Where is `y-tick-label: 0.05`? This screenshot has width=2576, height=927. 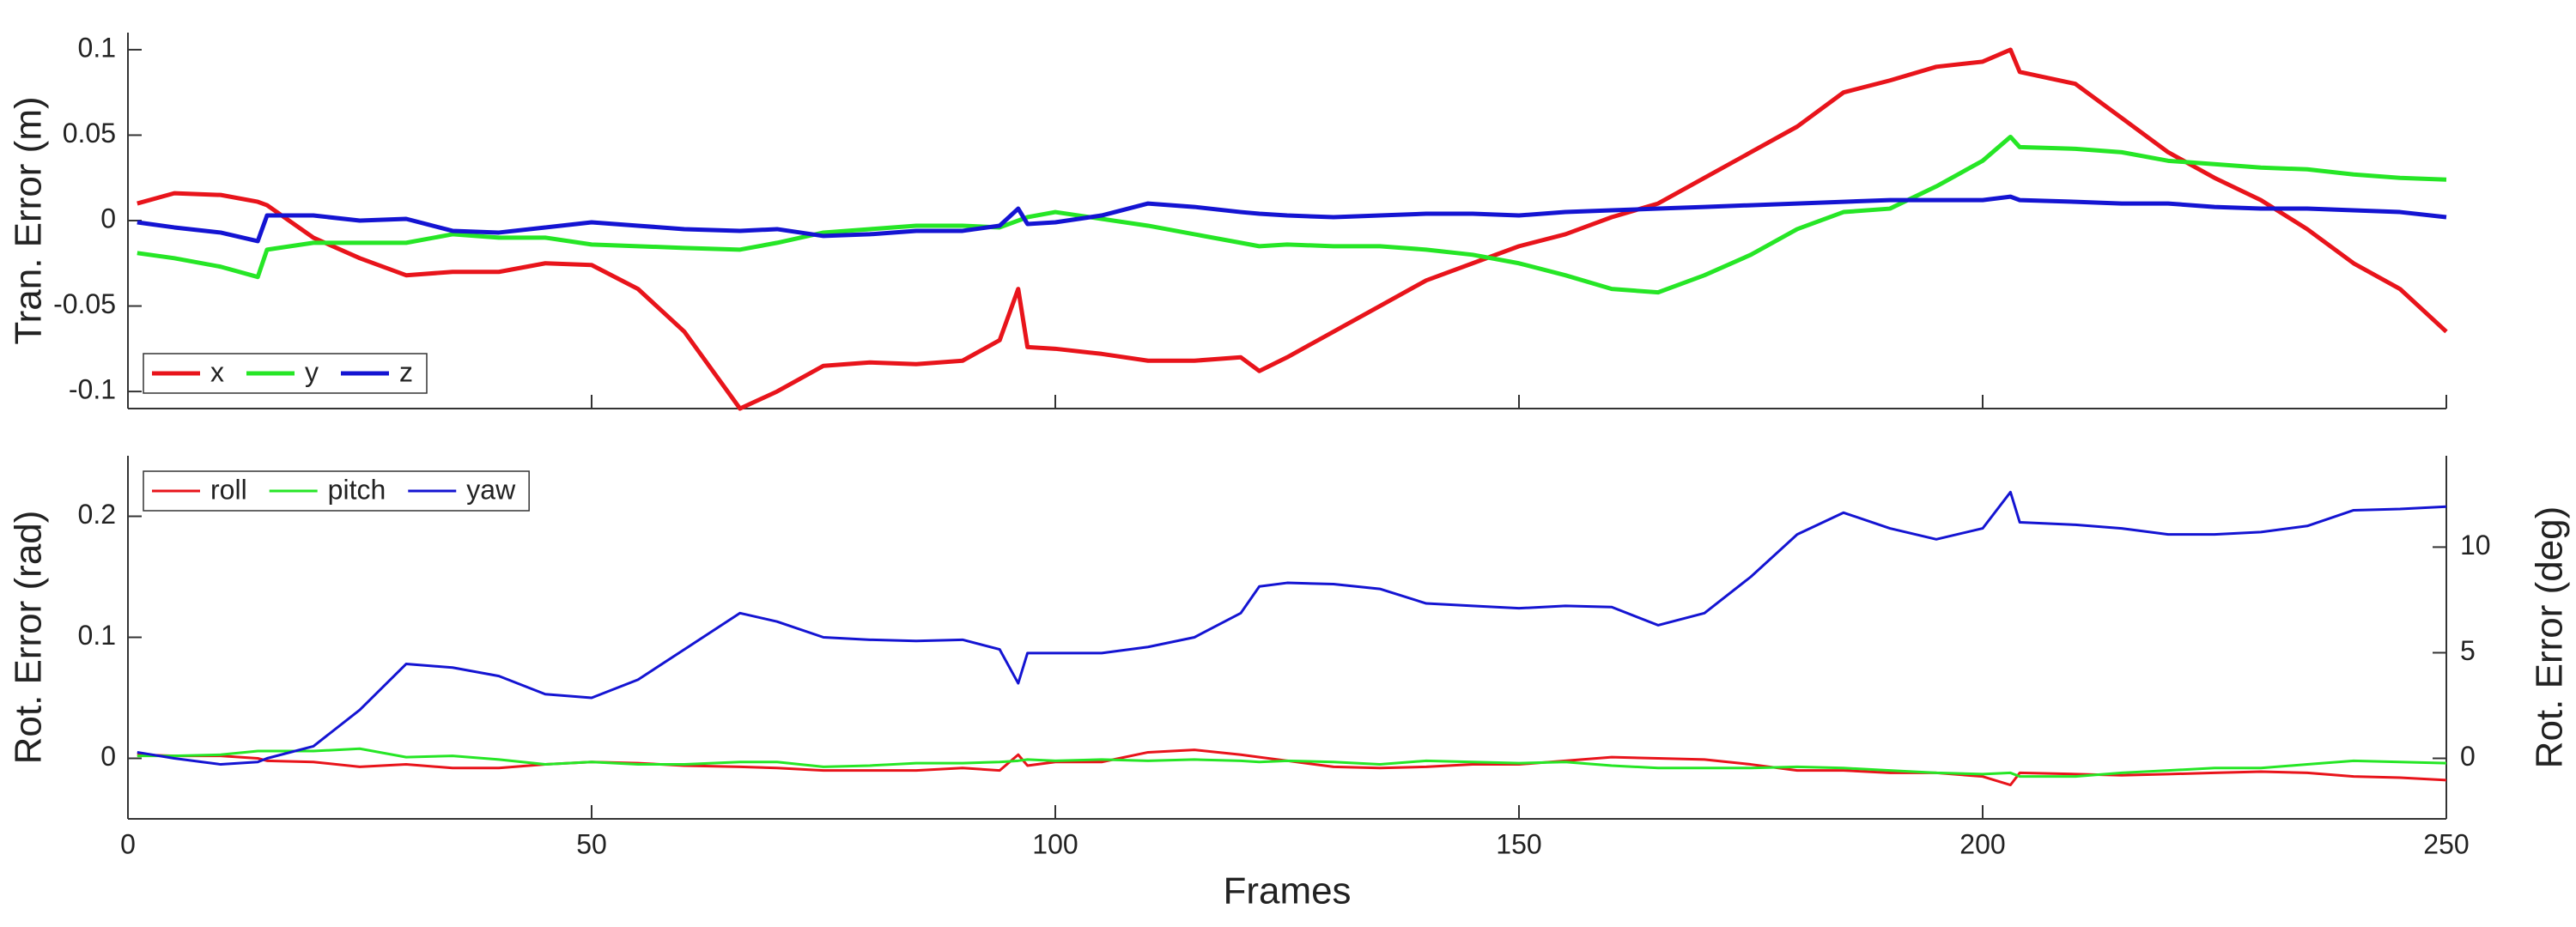 y-tick-label: 0.05 is located at coordinates (90, 133).